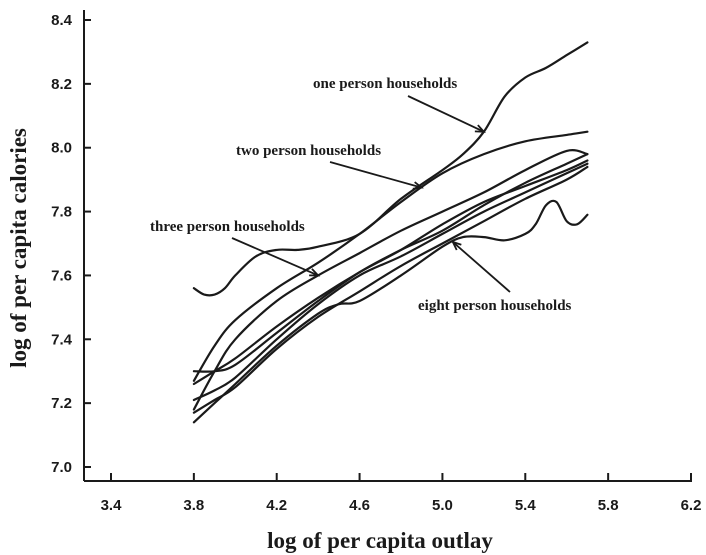  What do you see at coordinates (62, 20) in the screenshot?
I see `y-tick-label: 8.4` at bounding box center [62, 20].